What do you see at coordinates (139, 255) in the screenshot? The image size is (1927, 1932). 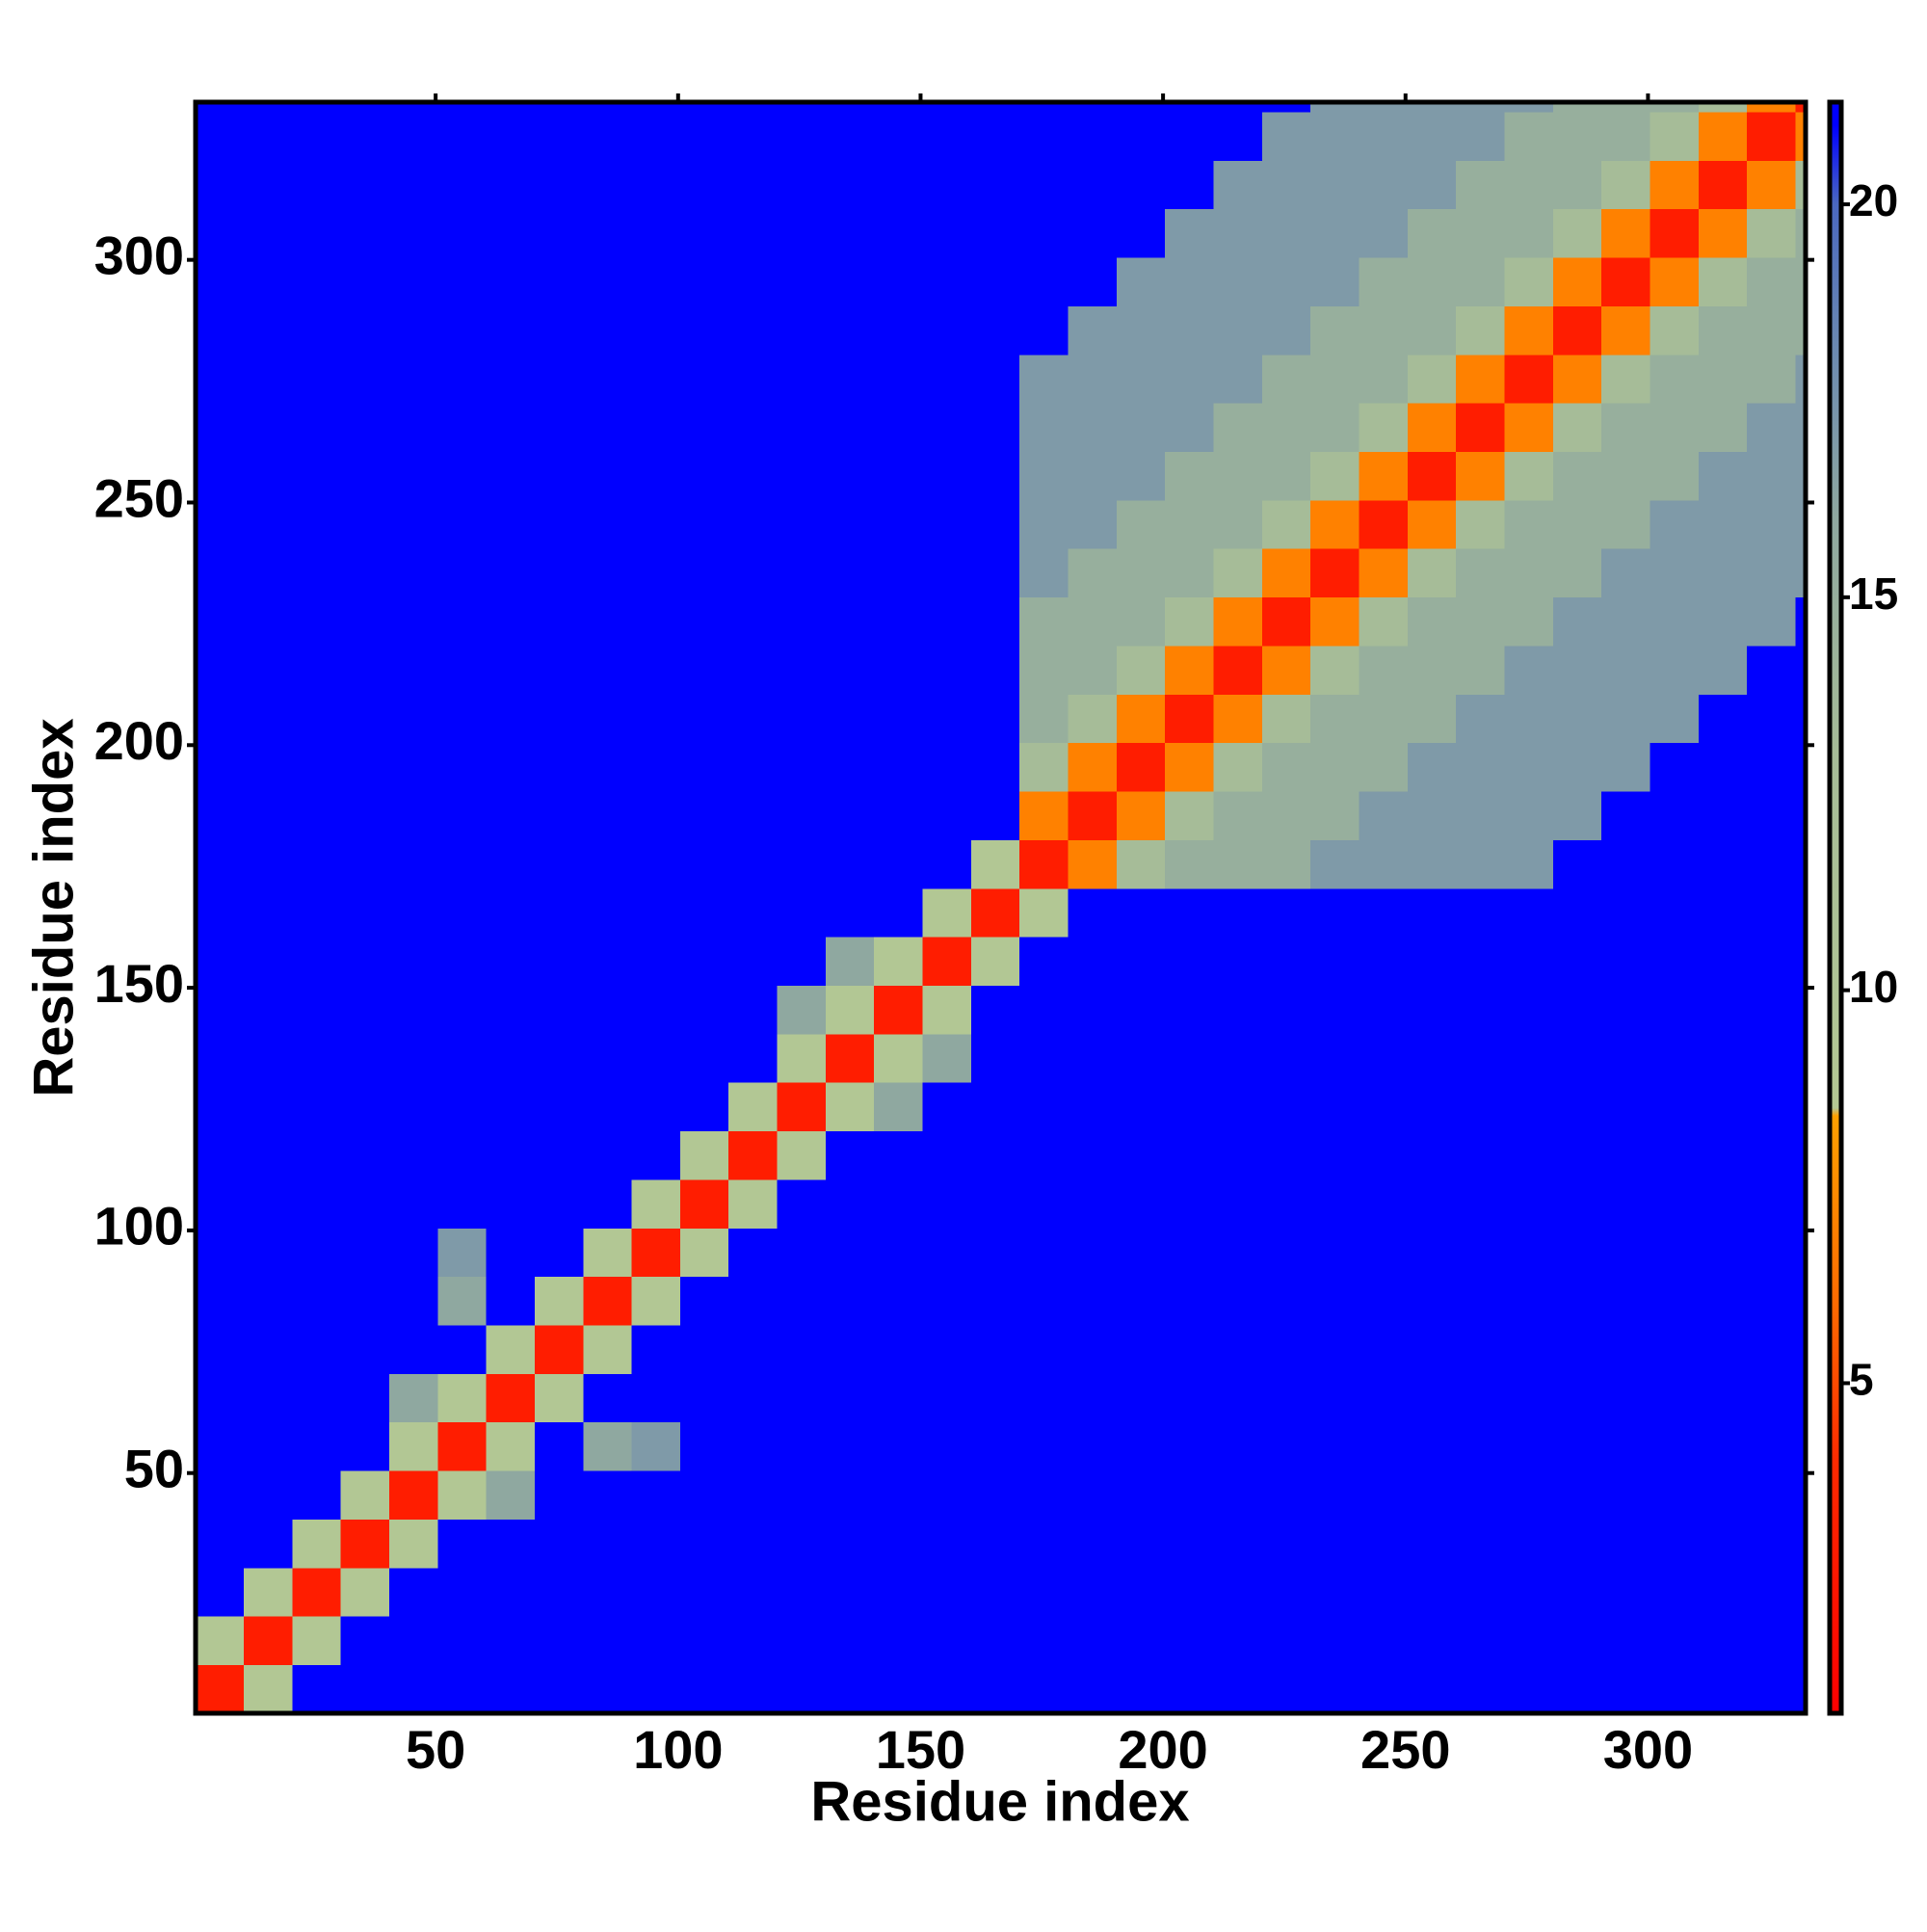 I see `y-tick-label: 300` at bounding box center [139, 255].